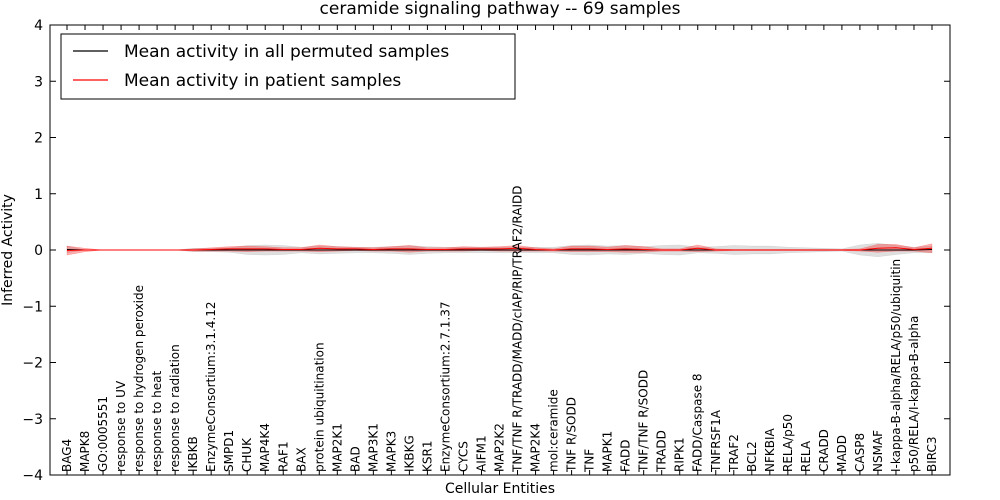  What do you see at coordinates (373, 447) in the screenshot?
I see `x-tick-label: MAP3K1` at bounding box center [373, 447].